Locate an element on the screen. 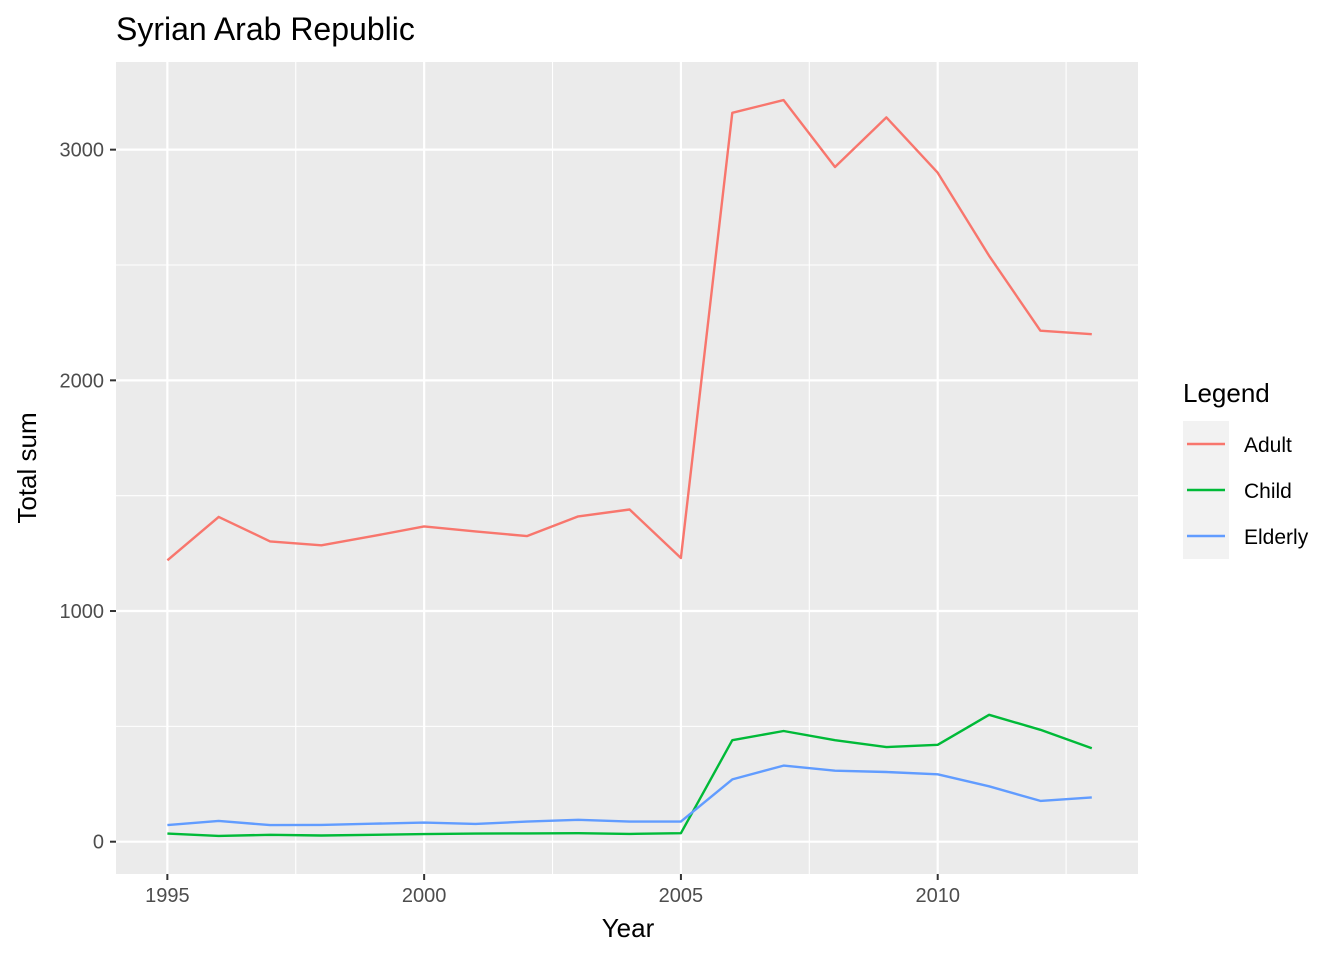 The height and width of the screenshot is (960, 1344). chart-title: Syrian Arab Republic is located at coordinates (265, 29).